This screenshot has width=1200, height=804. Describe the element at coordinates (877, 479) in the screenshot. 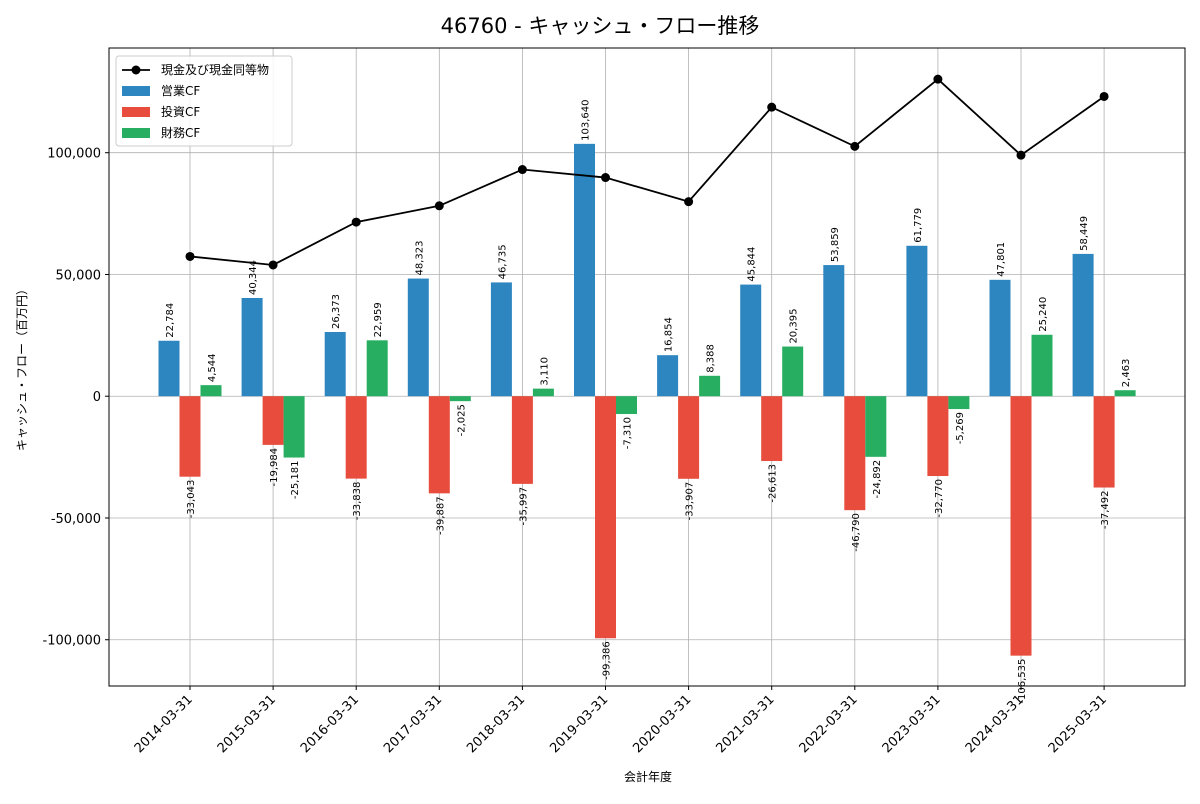

I see `bar-value-label: -24,892` at that location.